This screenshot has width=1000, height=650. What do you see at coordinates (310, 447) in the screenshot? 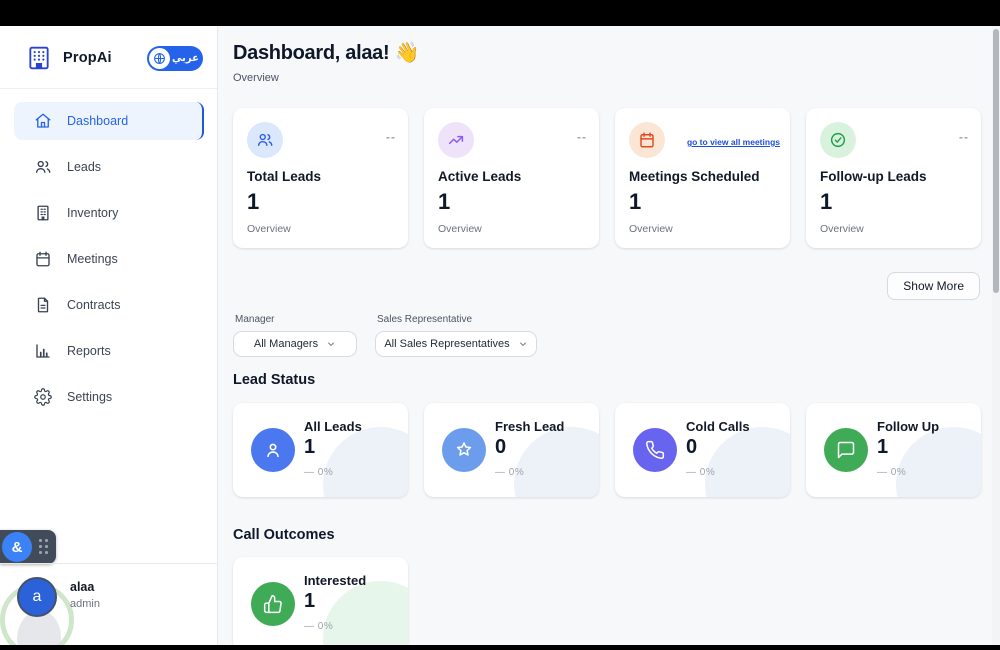
I see `lead-card-value: 1` at bounding box center [310, 447].